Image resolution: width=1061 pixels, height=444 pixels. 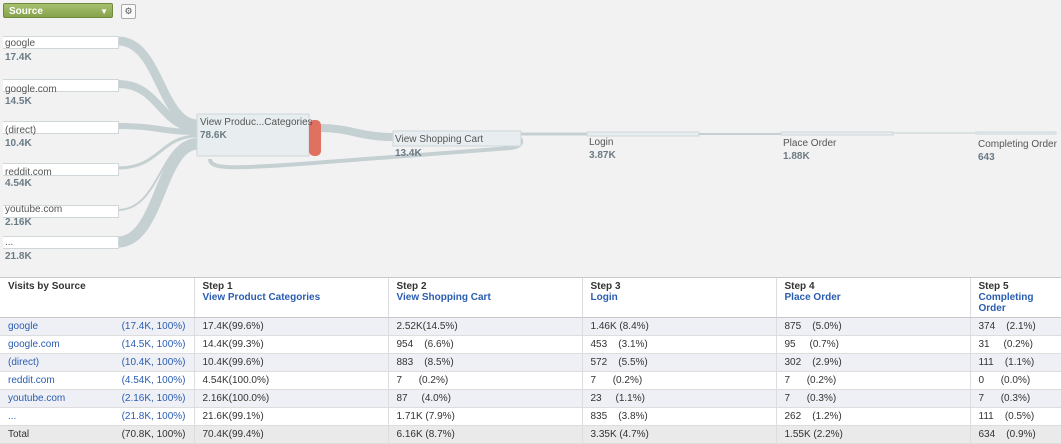 What do you see at coordinates (97, 434) in the screenshot?
I see `total-cell: Total (70.8K, 100%)` at bounding box center [97, 434].